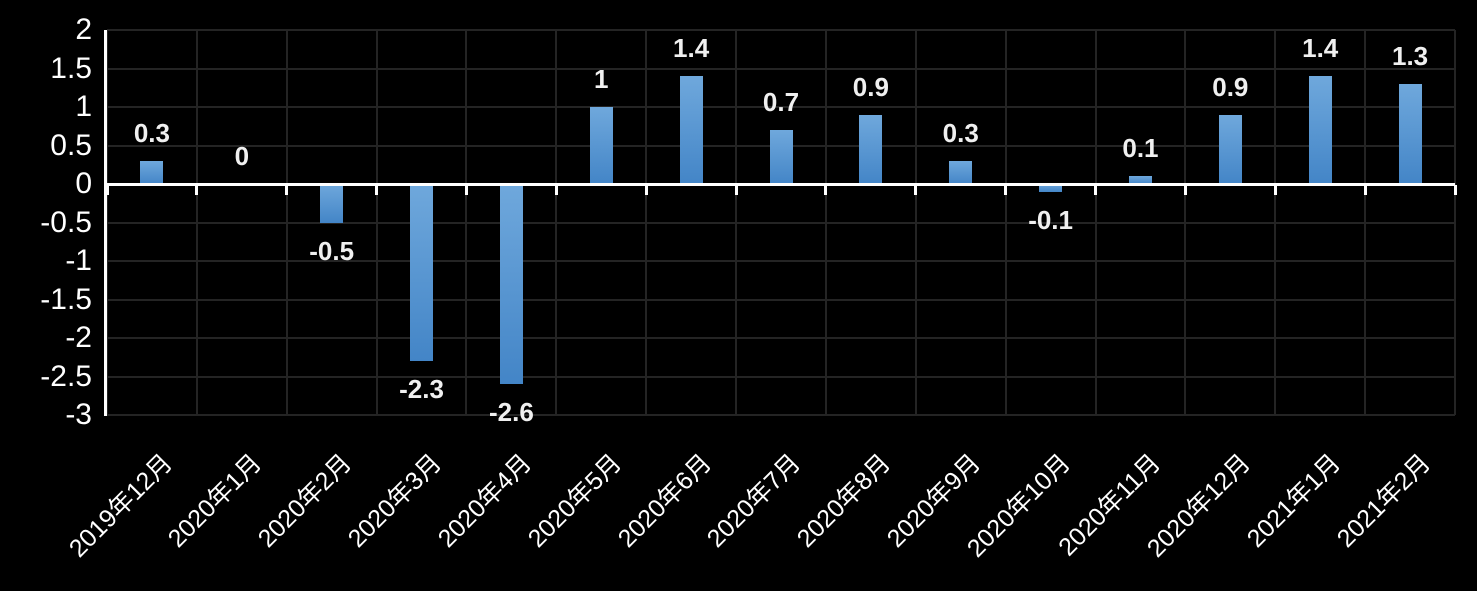  Describe the element at coordinates (574, 501) in the screenshot. I see `x-category-label: 2020年5月` at that location.